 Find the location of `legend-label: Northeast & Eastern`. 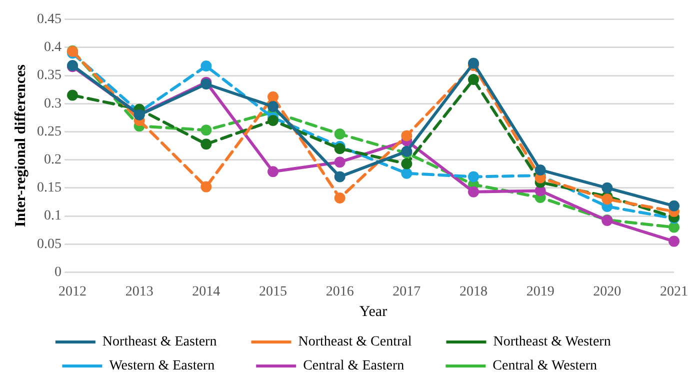

legend-label: Northeast & Eastern is located at coordinates (172, 342).